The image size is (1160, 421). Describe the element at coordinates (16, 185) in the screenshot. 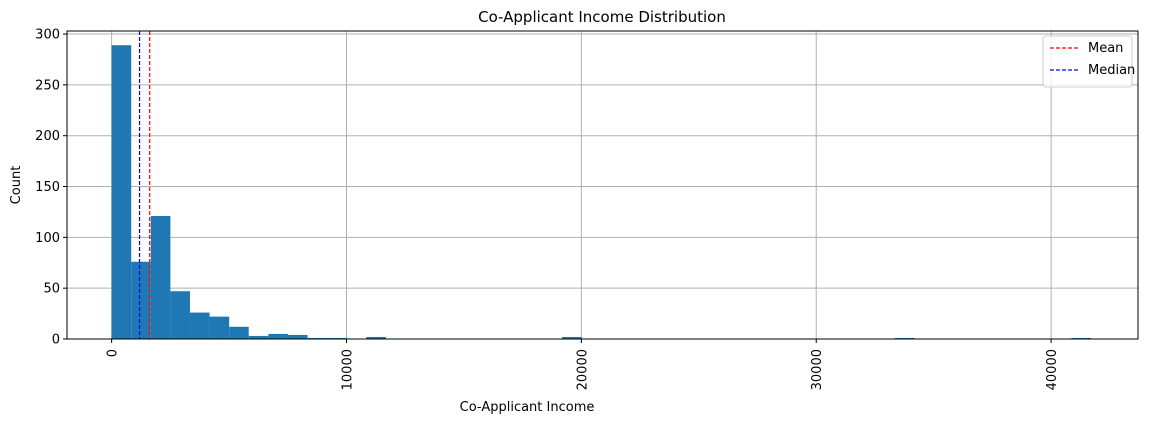

I see `y-axis-title: Count` at that location.